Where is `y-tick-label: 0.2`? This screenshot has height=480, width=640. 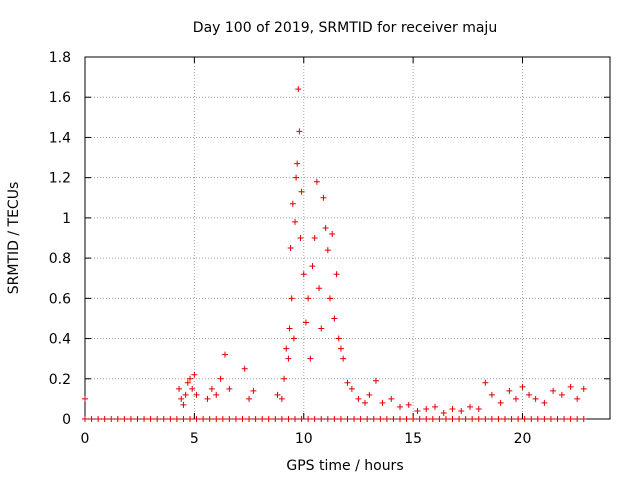
y-tick-label: 0.2 is located at coordinates (60, 380).